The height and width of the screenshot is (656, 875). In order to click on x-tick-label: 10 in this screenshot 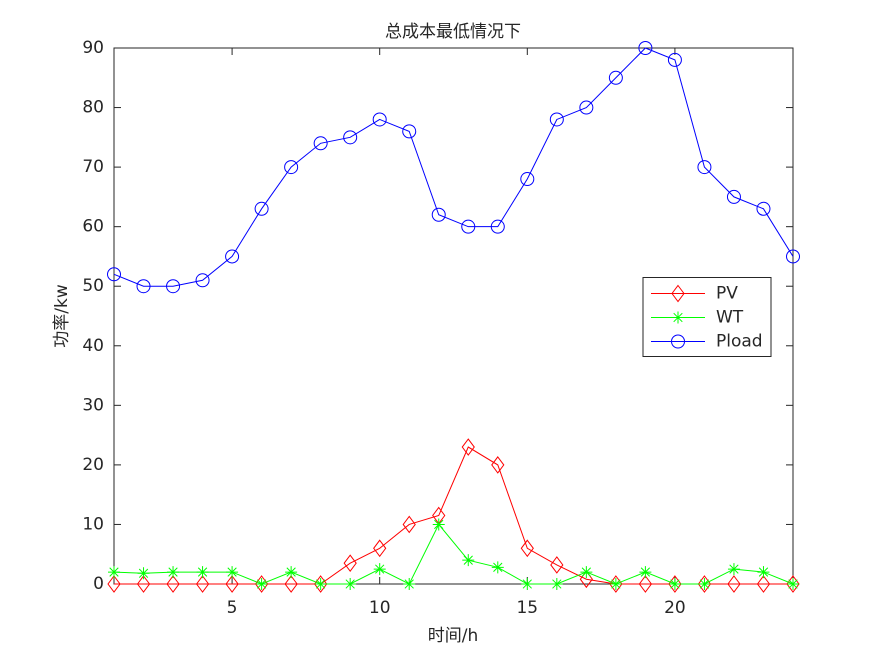, I will do `click(380, 608)`.